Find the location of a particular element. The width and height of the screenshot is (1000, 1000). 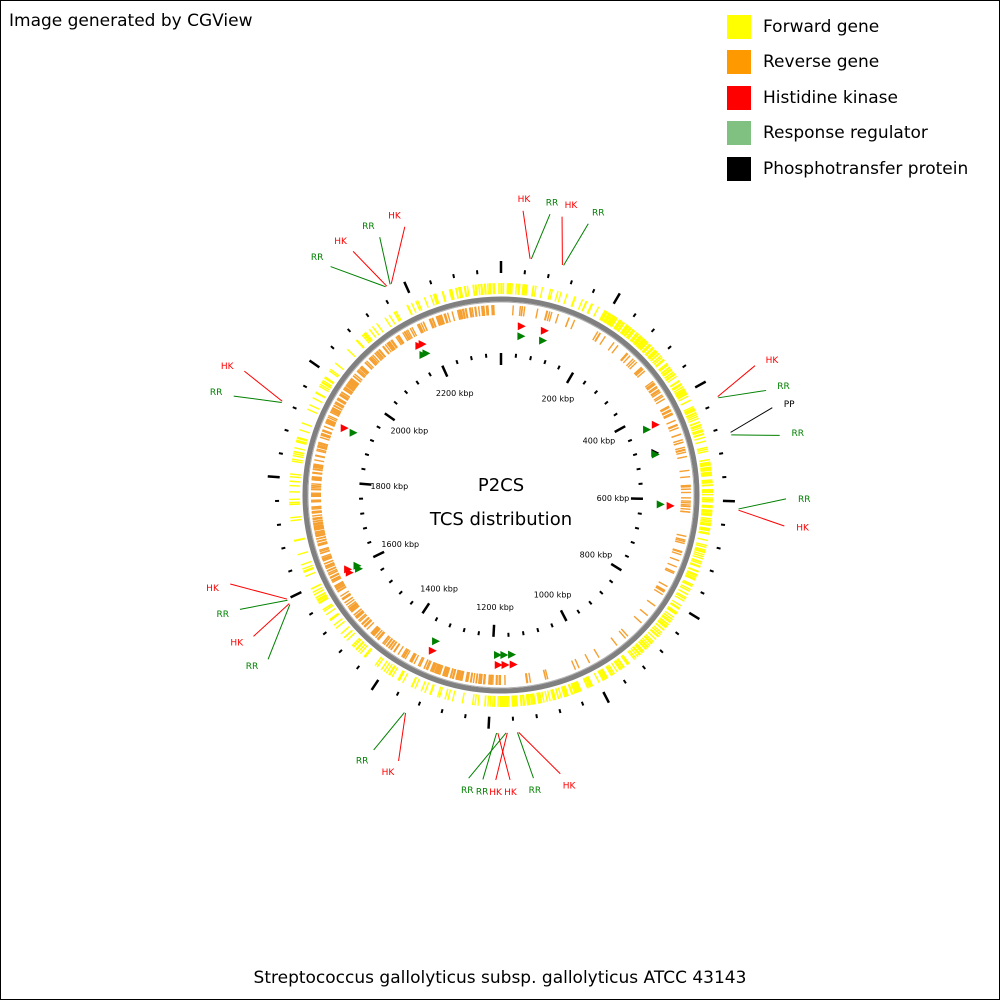

rr-marker is located at coordinates (512, 654).